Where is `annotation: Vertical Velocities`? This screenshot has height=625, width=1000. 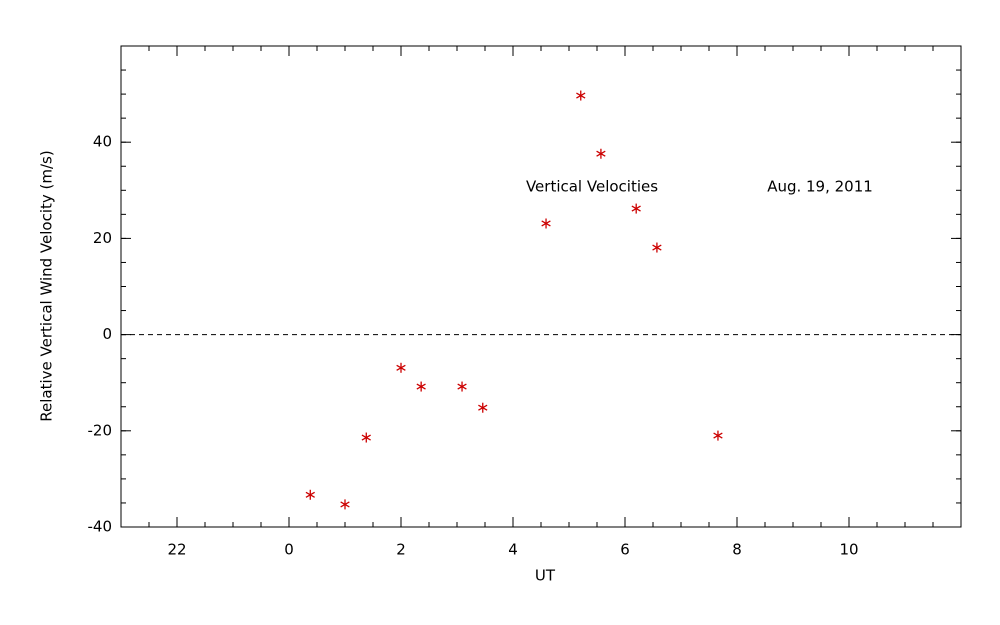
annotation: Vertical Velocities is located at coordinates (592, 187).